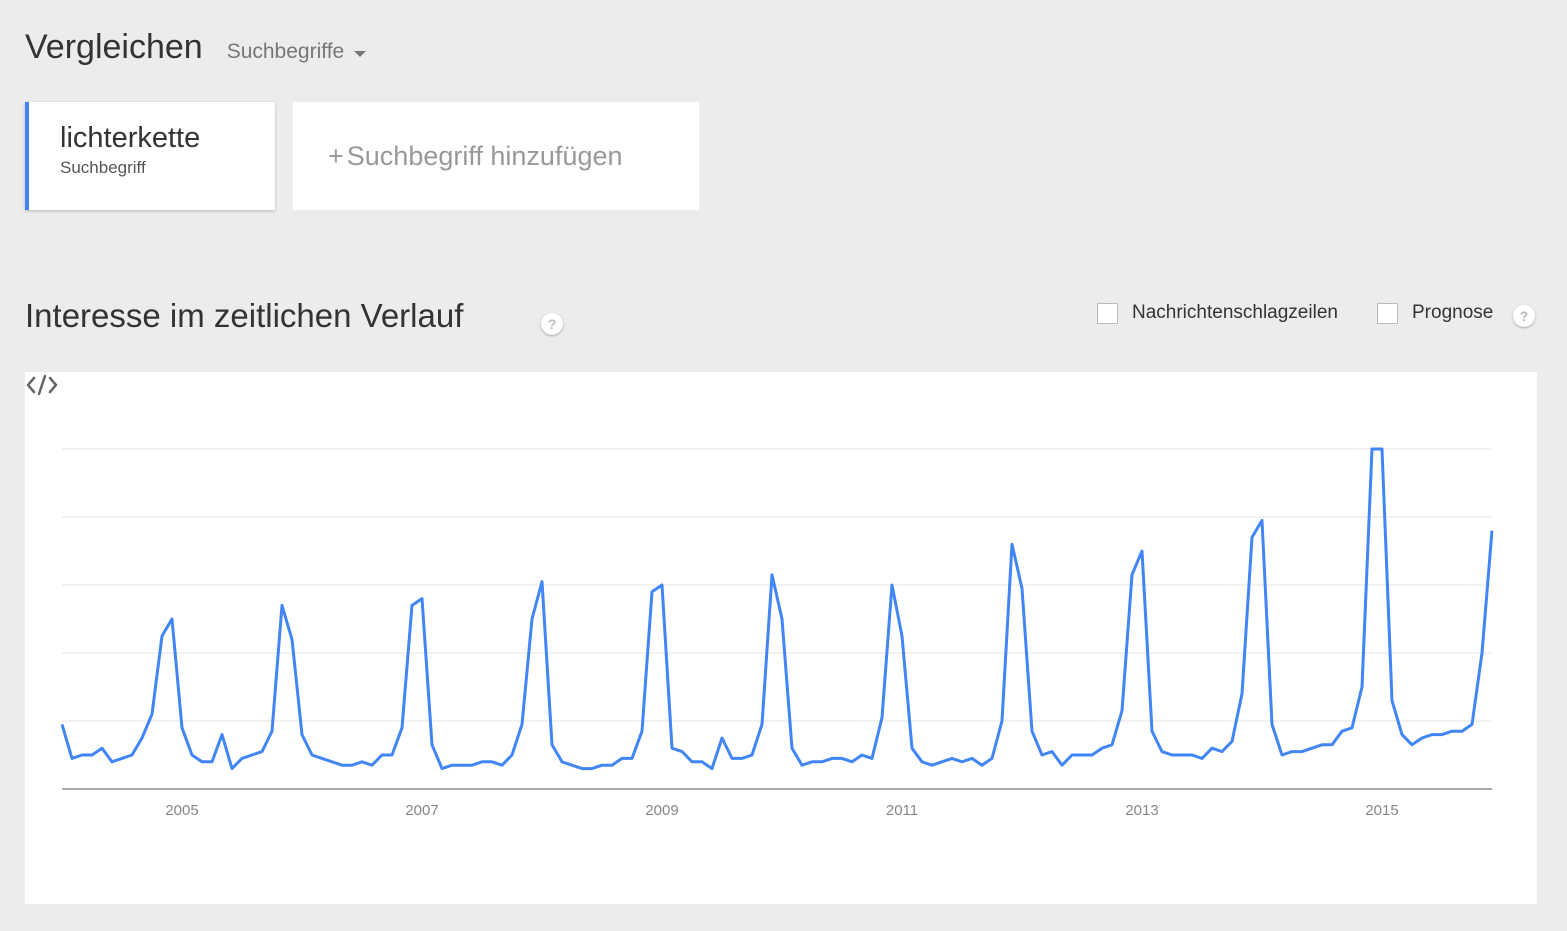 The height and width of the screenshot is (931, 1567). Describe the element at coordinates (244, 315) in the screenshot. I see `section-title: Interesse im zeitlichen Verlauf` at that location.